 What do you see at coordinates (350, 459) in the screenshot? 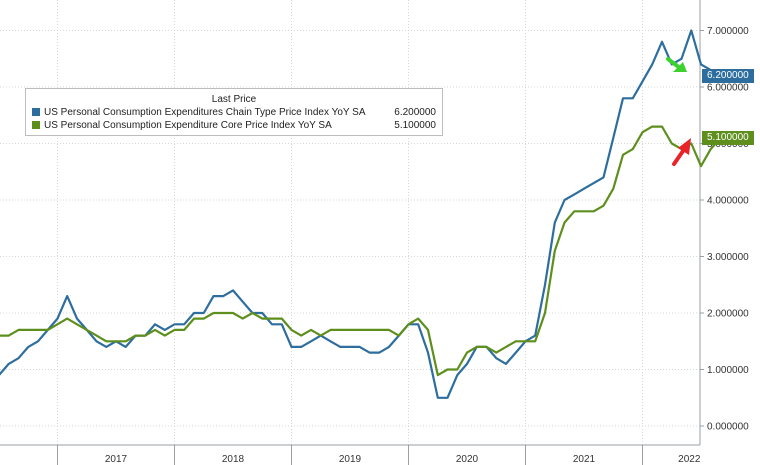
I see `x-tick-label: 2019` at bounding box center [350, 459].